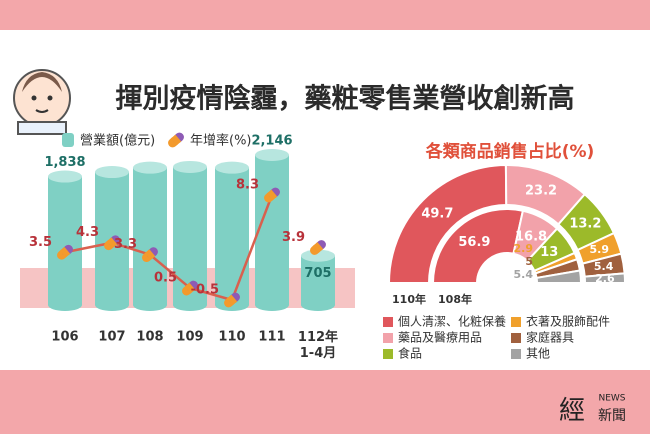  What do you see at coordinates (40, 242) in the screenshot?
I see `data-label: 3.5` at bounding box center [40, 242].